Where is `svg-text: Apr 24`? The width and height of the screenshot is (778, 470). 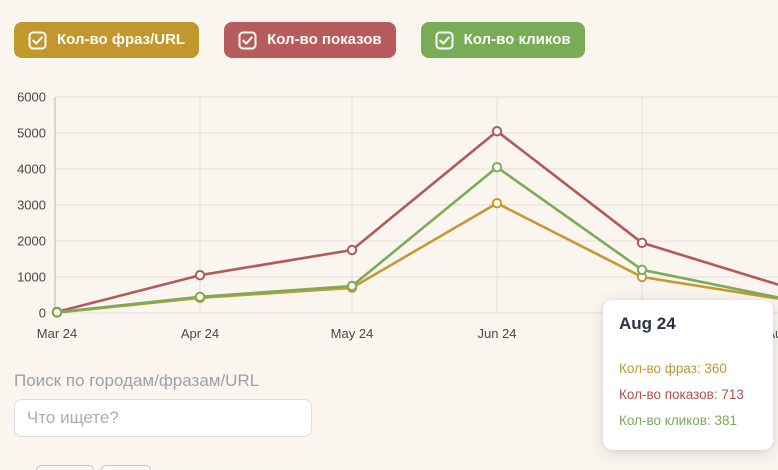 svg-text: Apr 24 is located at coordinates (200, 333).